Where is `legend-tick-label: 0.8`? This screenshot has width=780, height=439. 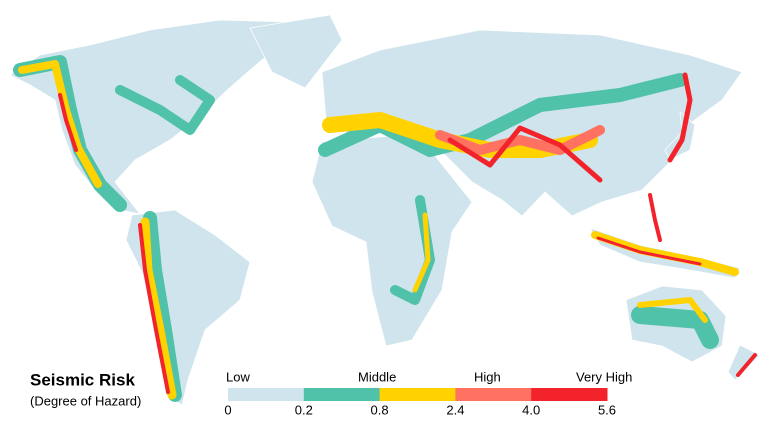
legend-tick-label: 0.8 is located at coordinates (380, 409).